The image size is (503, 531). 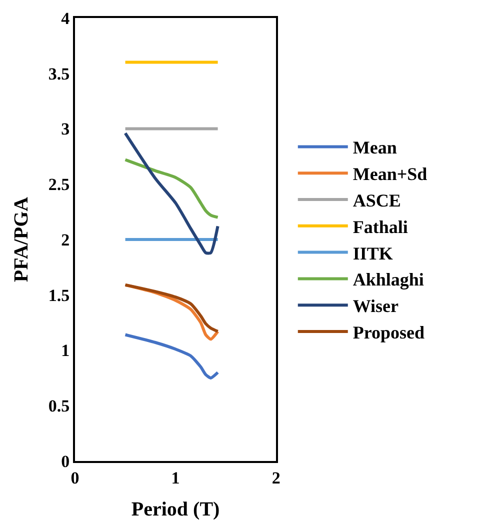 What do you see at coordinates (388, 332) in the screenshot?
I see `legend-label: Proposed` at bounding box center [388, 332].